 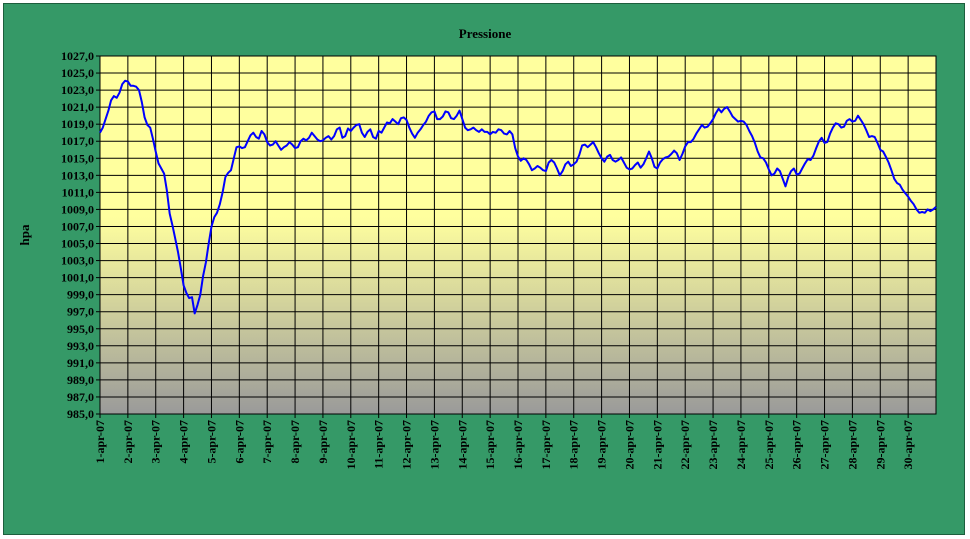 I want to click on x-tick-label: 20-apr-07, so click(x=629, y=445).